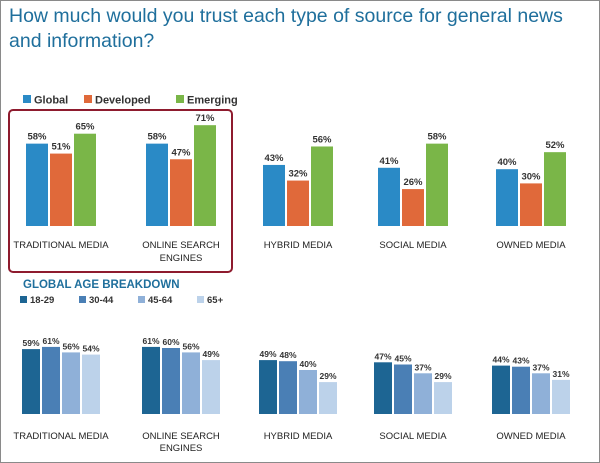  What do you see at coordinates (123, 101) in the screenshot?
I see `legend-label-developed: Developed` at bounding box center [123, 101].